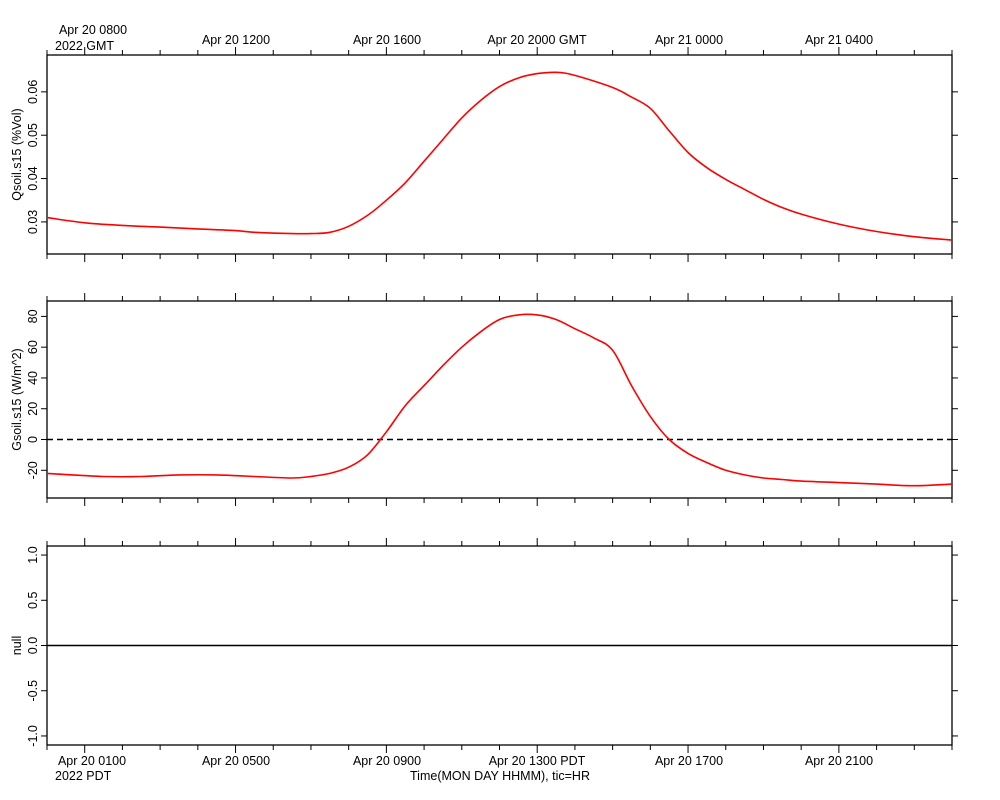 Image resolution: width=1000 pixels, height=800 pixels. I want to click on top-tick-label: Apr 21 0400, so click(839, 40).